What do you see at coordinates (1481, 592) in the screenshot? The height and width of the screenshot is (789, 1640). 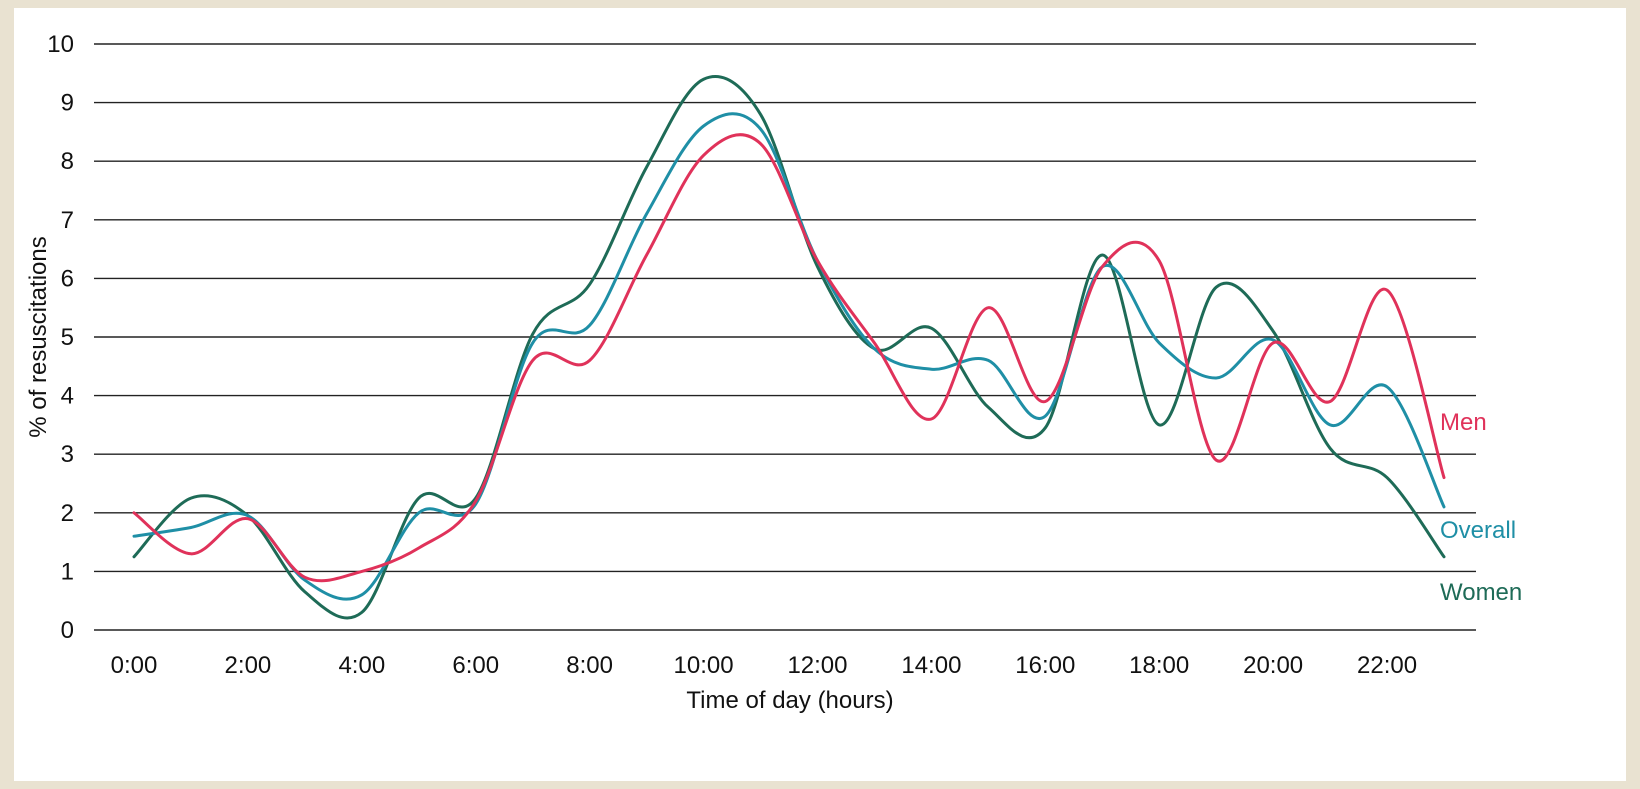 I see `series-label-women: Women` at bounding box center [1481, 592].